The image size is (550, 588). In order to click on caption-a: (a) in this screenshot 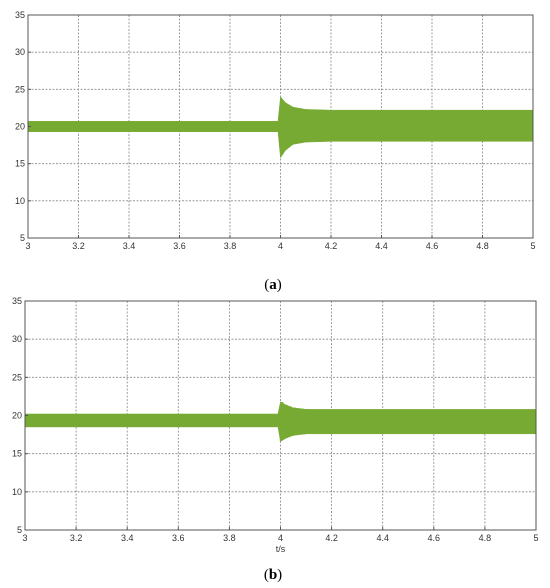, I will do `click(273, 285)`.